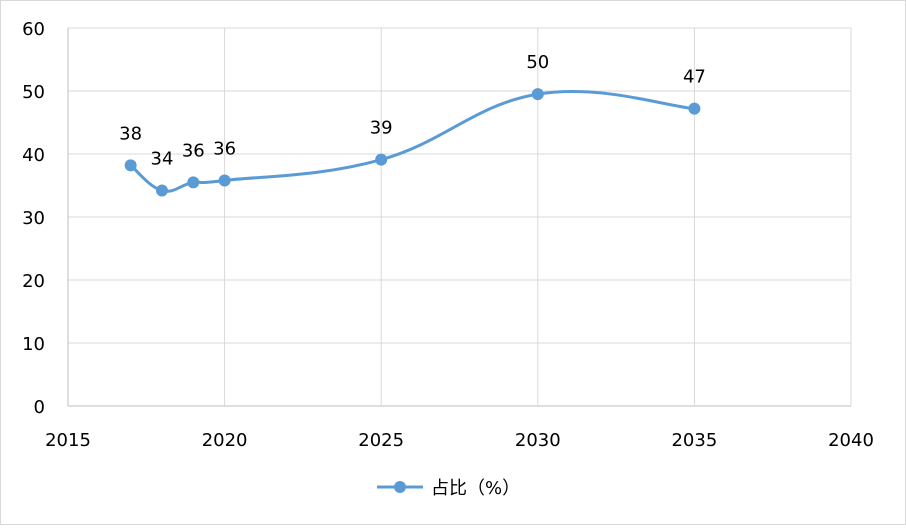 The height and width of the screenshot is (529, 906). What do you see at coordinates (381, 440) in the screenshot?
I see `x-tick-label: 2025` at bounding box center [381, 440].